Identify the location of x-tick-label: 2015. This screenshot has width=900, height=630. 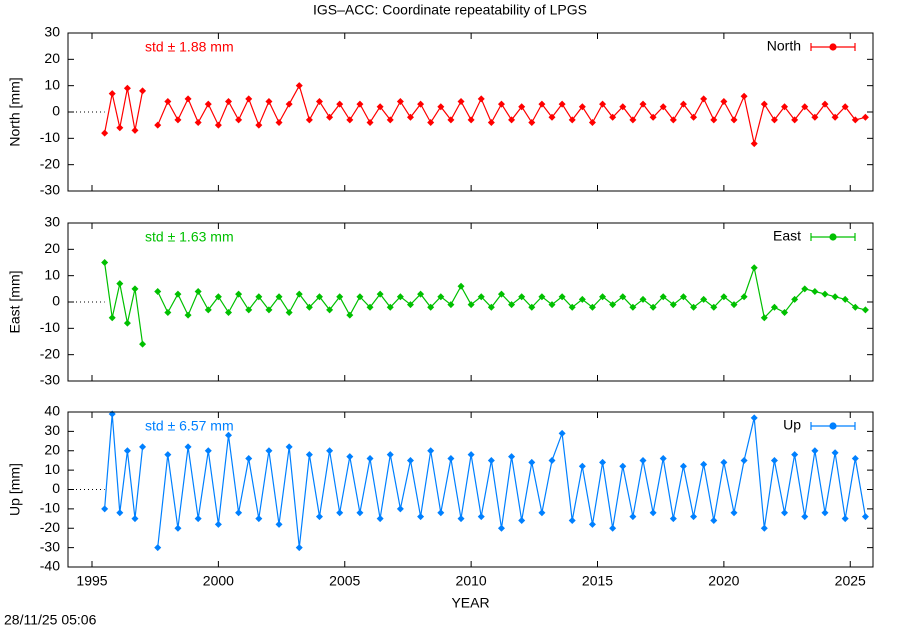
(597, 581).